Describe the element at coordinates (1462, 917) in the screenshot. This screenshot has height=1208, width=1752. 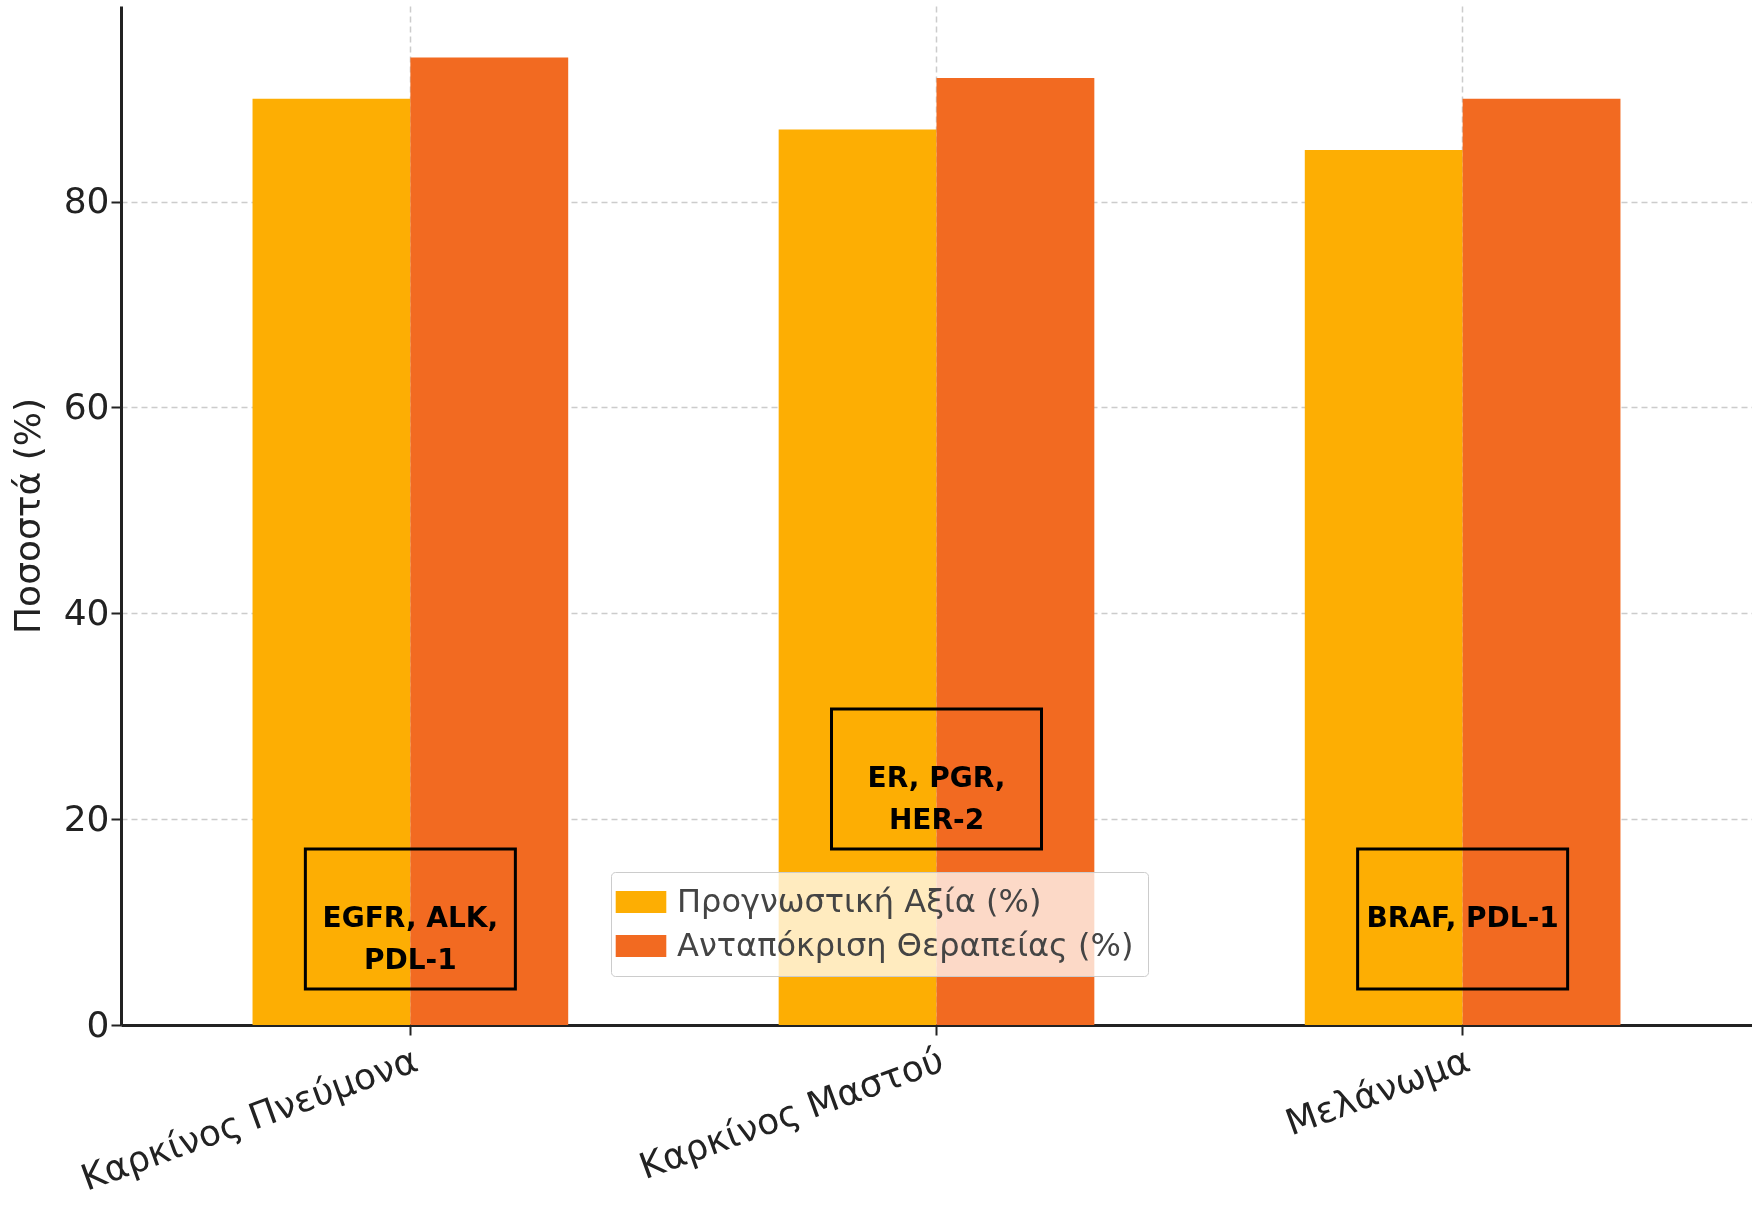
I see `annotation: BRAF, PDL-1` at that location.